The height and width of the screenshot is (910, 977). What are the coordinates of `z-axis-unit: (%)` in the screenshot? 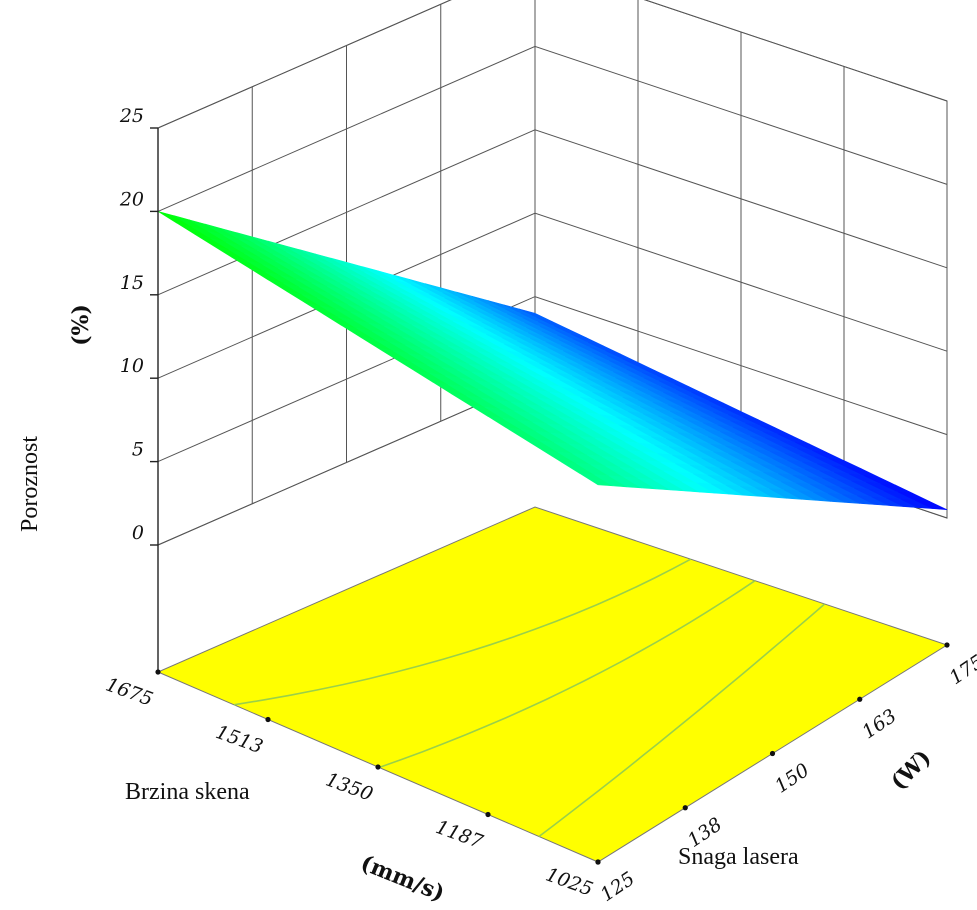 It's located at (81, 325).